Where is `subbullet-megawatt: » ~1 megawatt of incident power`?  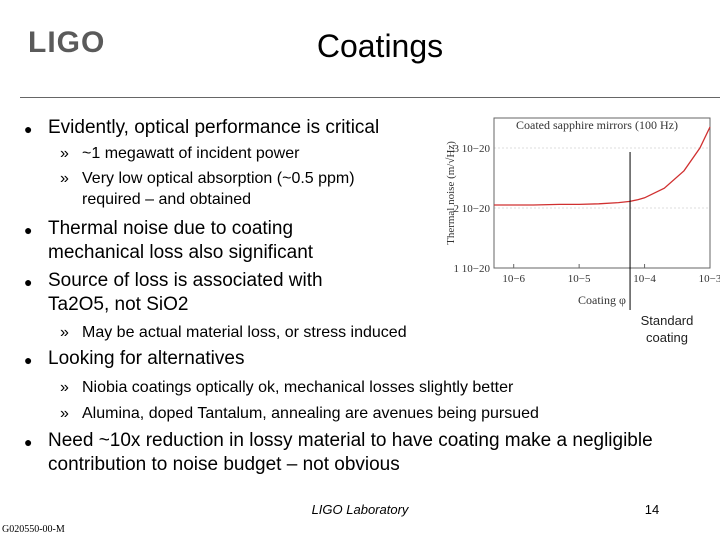
subbullet-megawatt: » ~1 megawatt of incident power is located at coordinates (180, 153).